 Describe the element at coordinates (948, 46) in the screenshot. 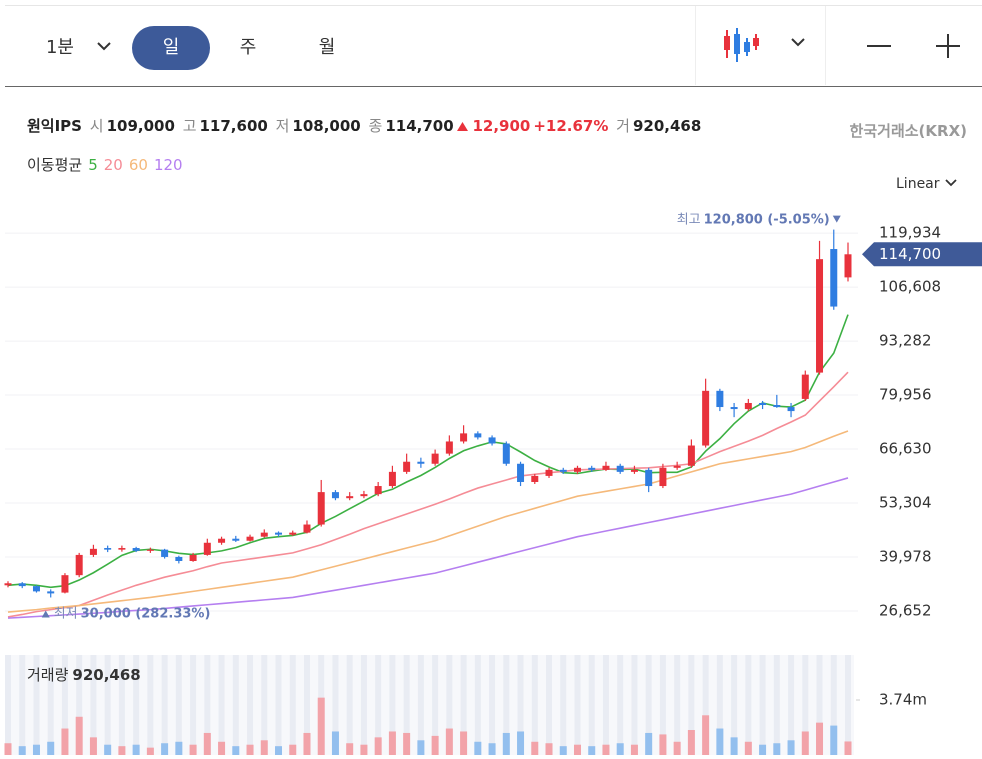

I see `zoom-in` at that location.